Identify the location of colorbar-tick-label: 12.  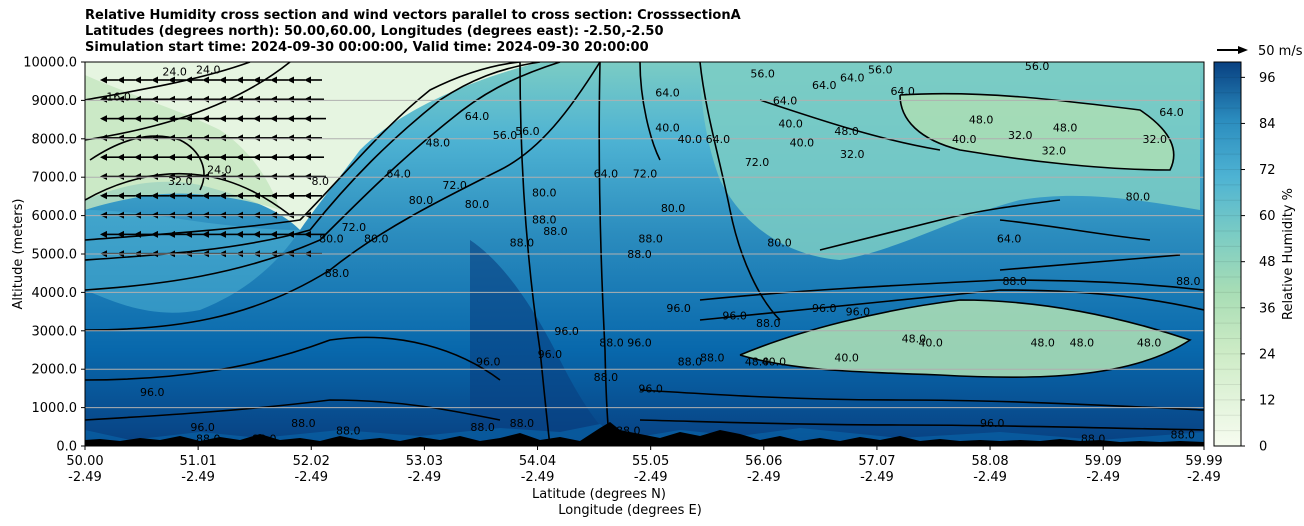
(1267, 400).